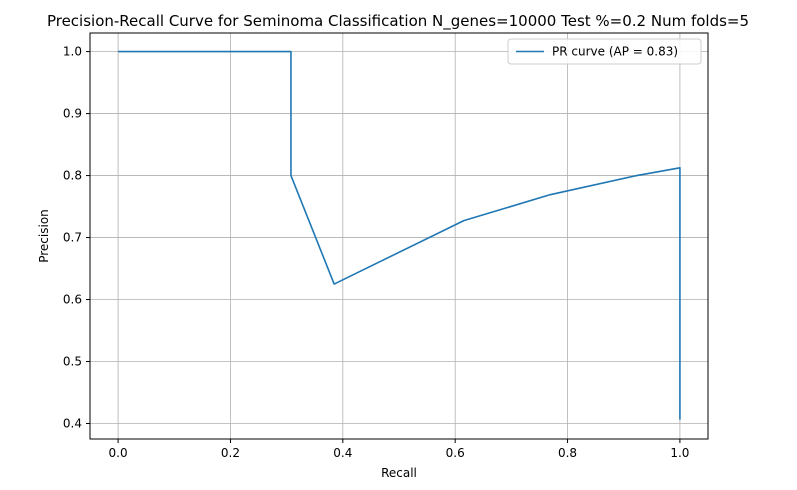 This screenshot has height=490, width=797. I want to click on y-tick-label: 0.8, so click(72, 176).